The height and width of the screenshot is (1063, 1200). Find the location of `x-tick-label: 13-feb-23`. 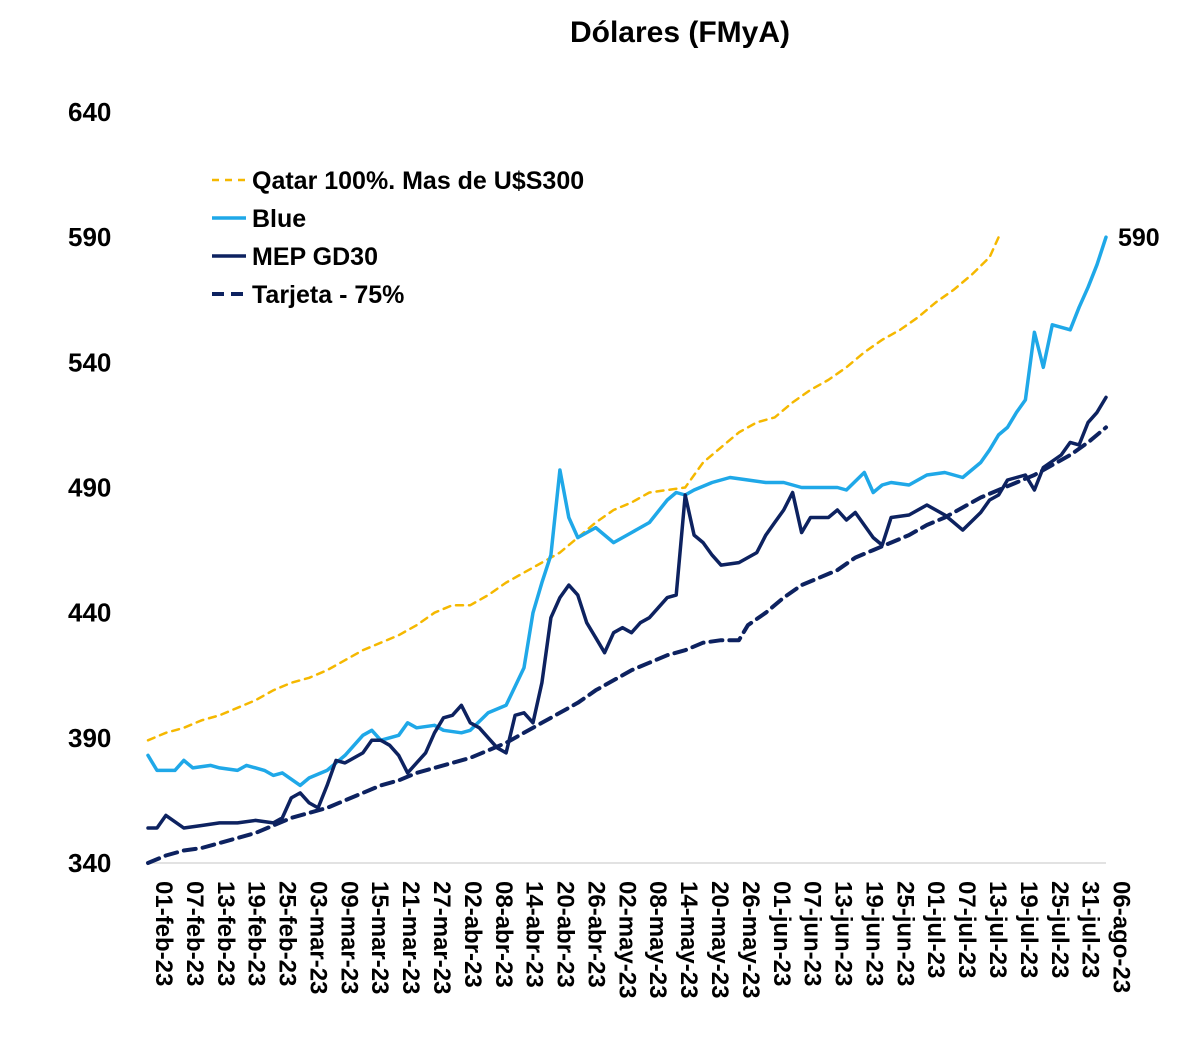

x-tick-label: 13-feb-23 is located at coordinates (225, 933).